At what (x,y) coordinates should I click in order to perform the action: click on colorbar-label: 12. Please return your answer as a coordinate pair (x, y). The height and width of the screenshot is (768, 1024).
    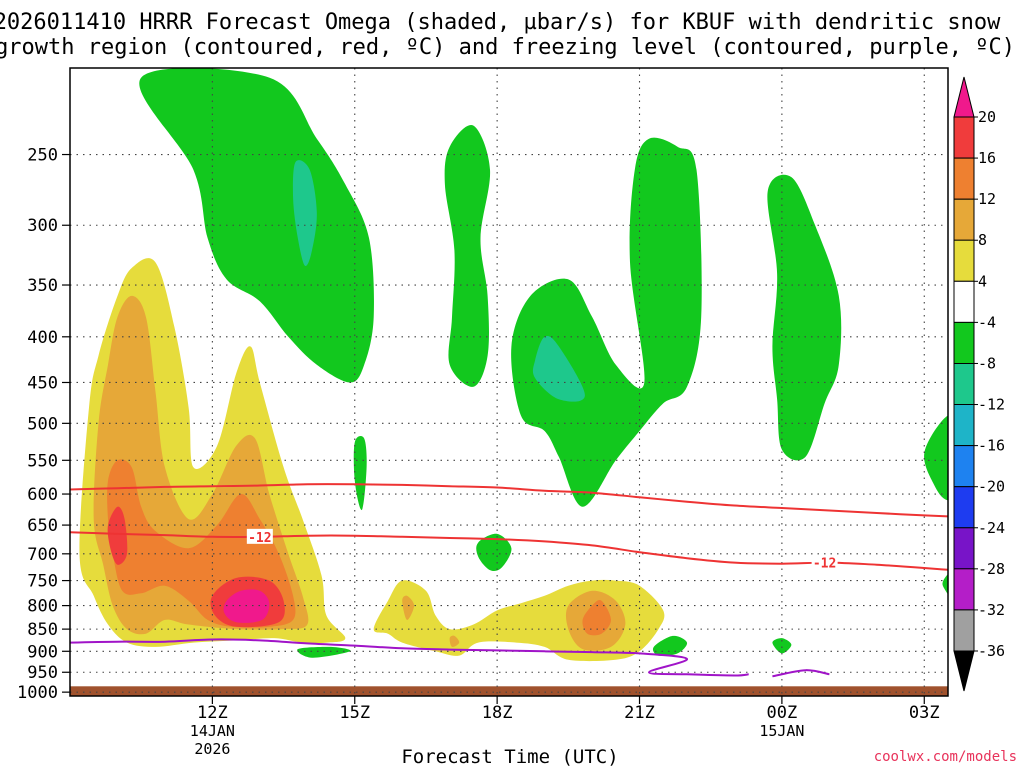
    Looking at the image, I should click on (987, 199).